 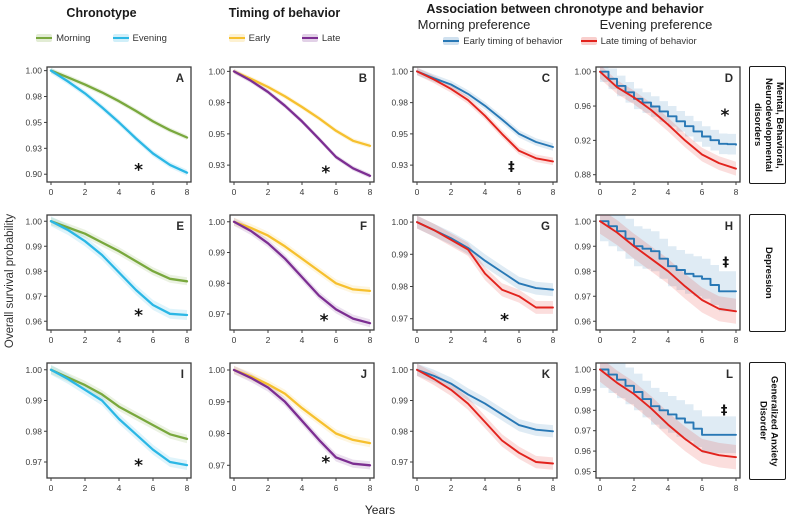 I want to click on svg-text: 0.90, so click(x=33, y=174).